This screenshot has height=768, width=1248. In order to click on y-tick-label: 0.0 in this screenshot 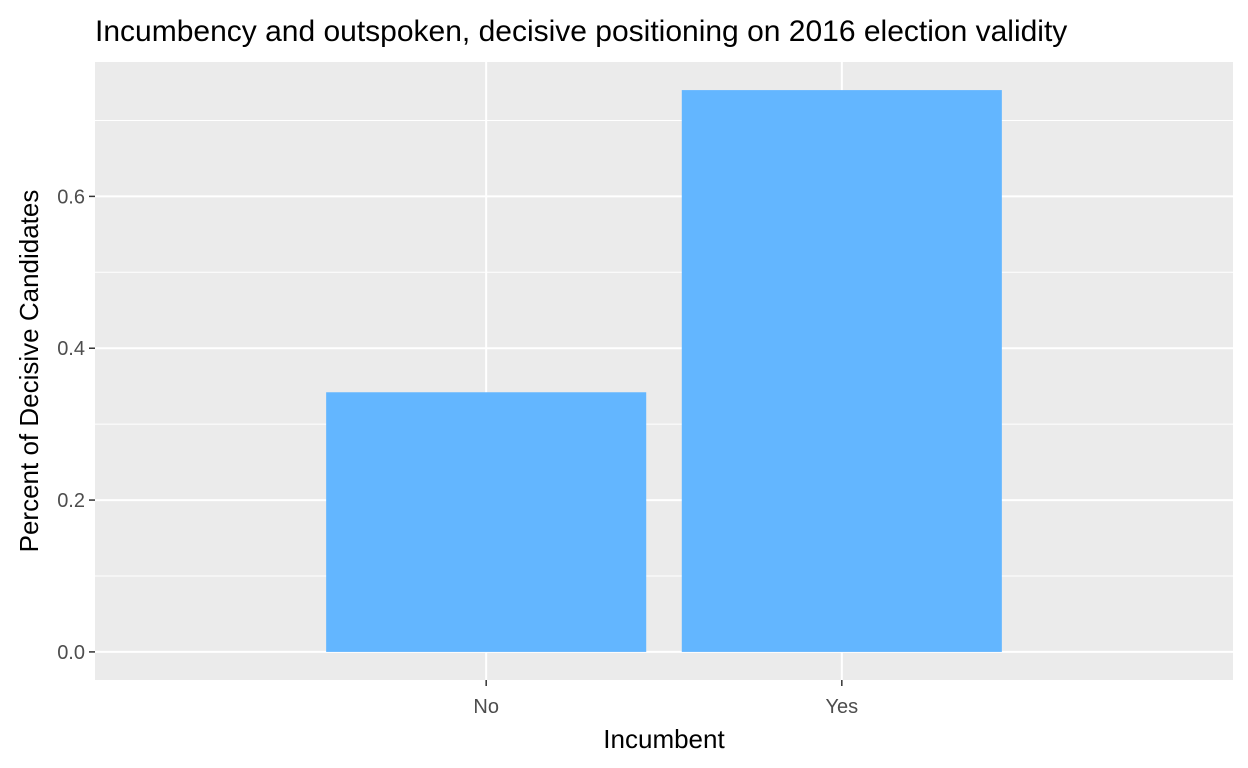, I will do `click(71, 653)`.